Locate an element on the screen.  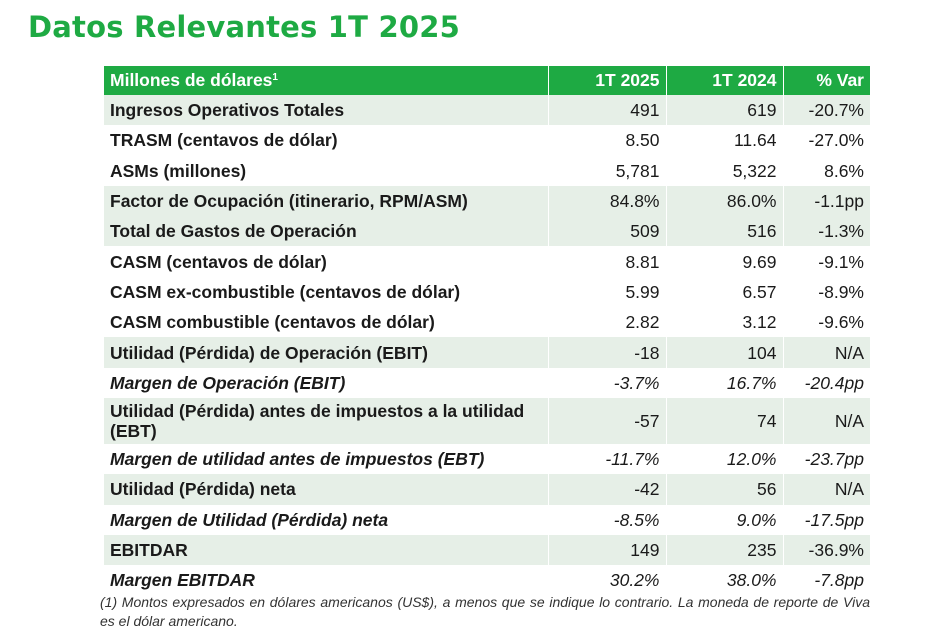
value-1t-2024: 6.57 is located at coordinates (725, 292).